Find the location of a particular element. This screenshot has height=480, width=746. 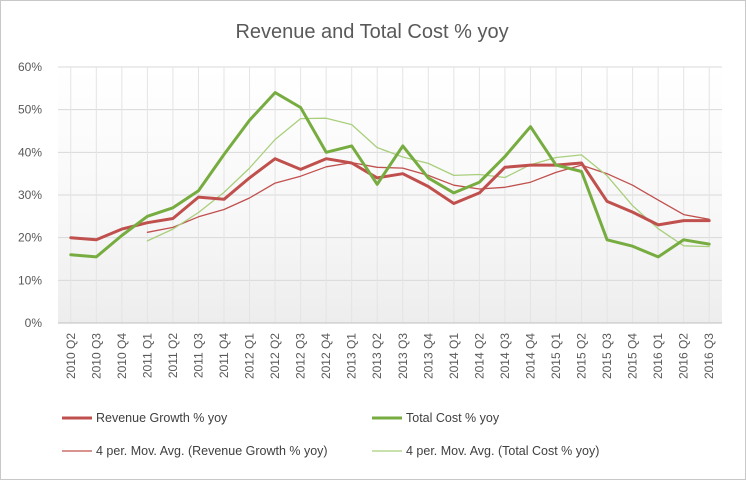

chart-title: Revenue and Total Cost % yoy is located at coordinates (371, 32).